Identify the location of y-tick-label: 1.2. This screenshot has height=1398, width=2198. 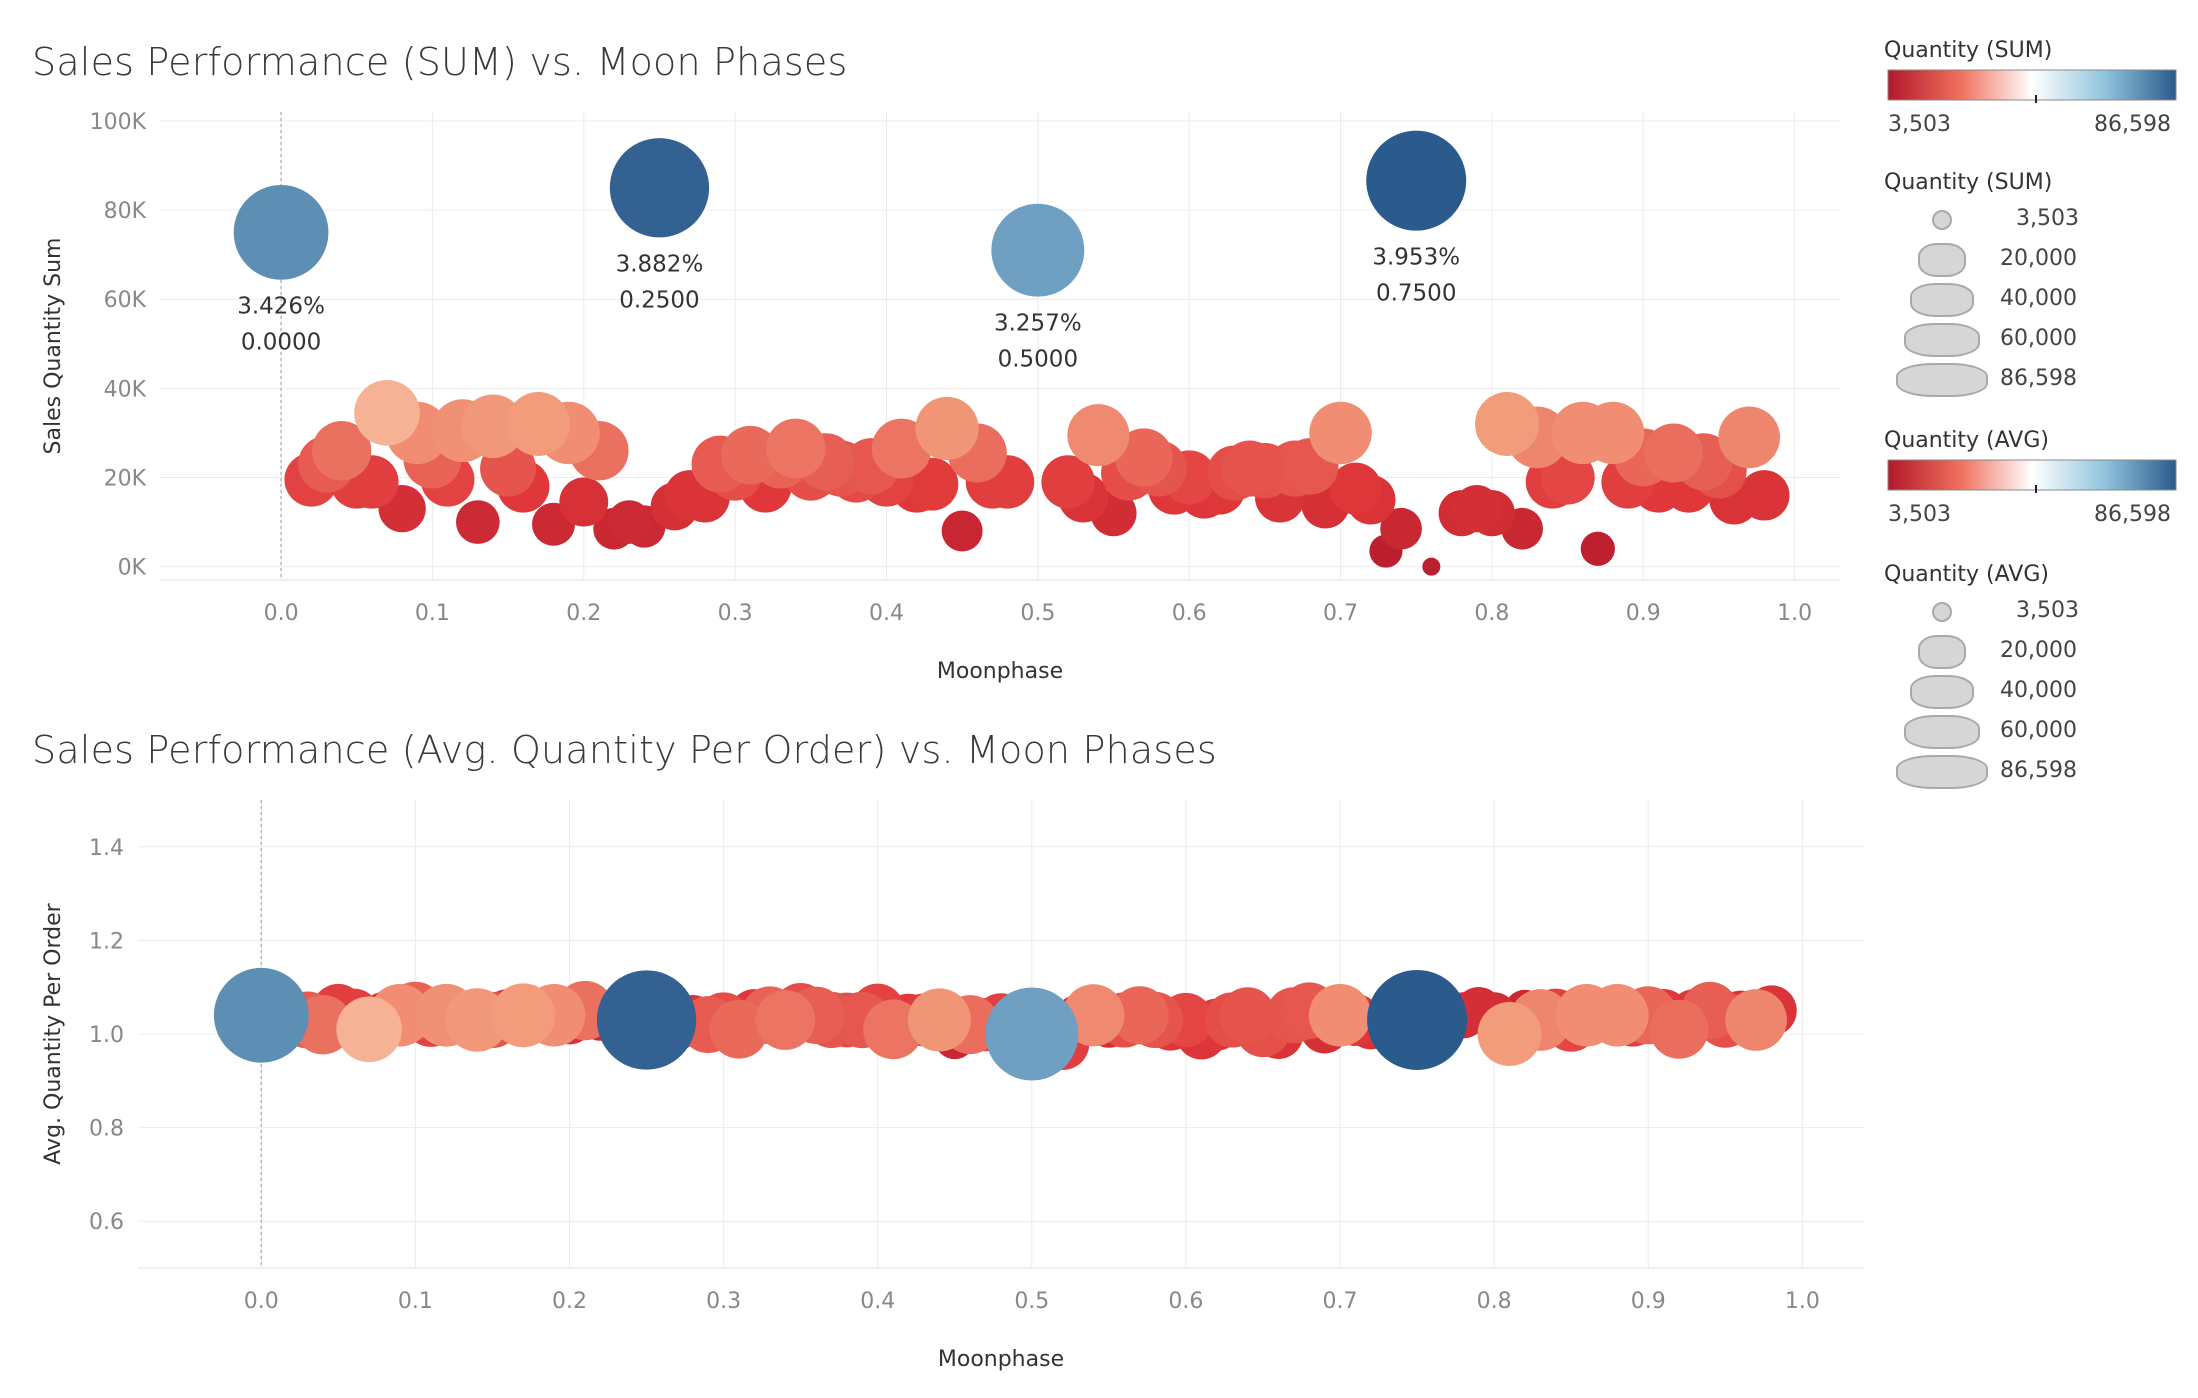
(106, 941).